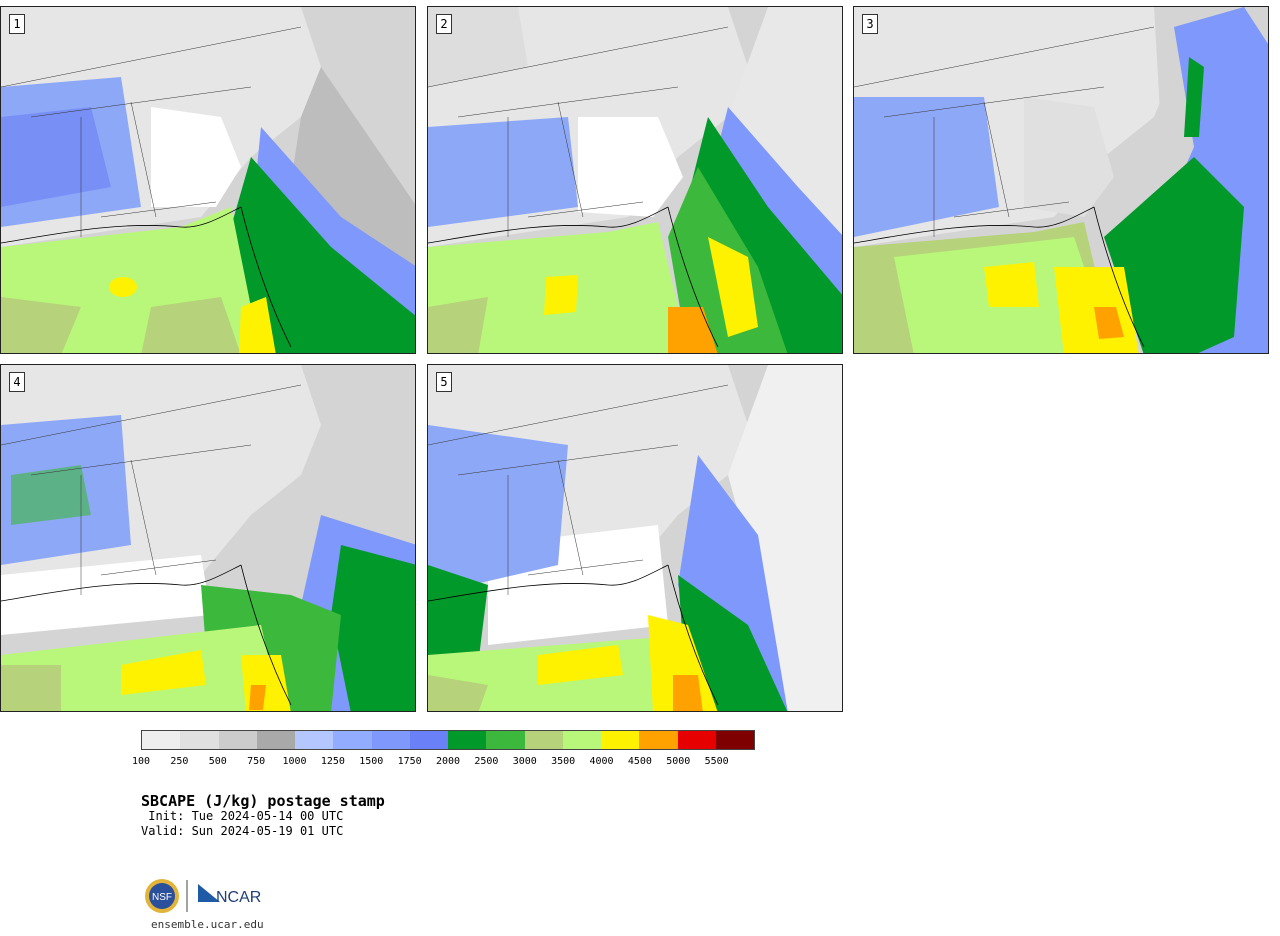 The width and height of the screenshot is (1280, 936). I want to click on svg-text: NCAR, so click(238, 897).